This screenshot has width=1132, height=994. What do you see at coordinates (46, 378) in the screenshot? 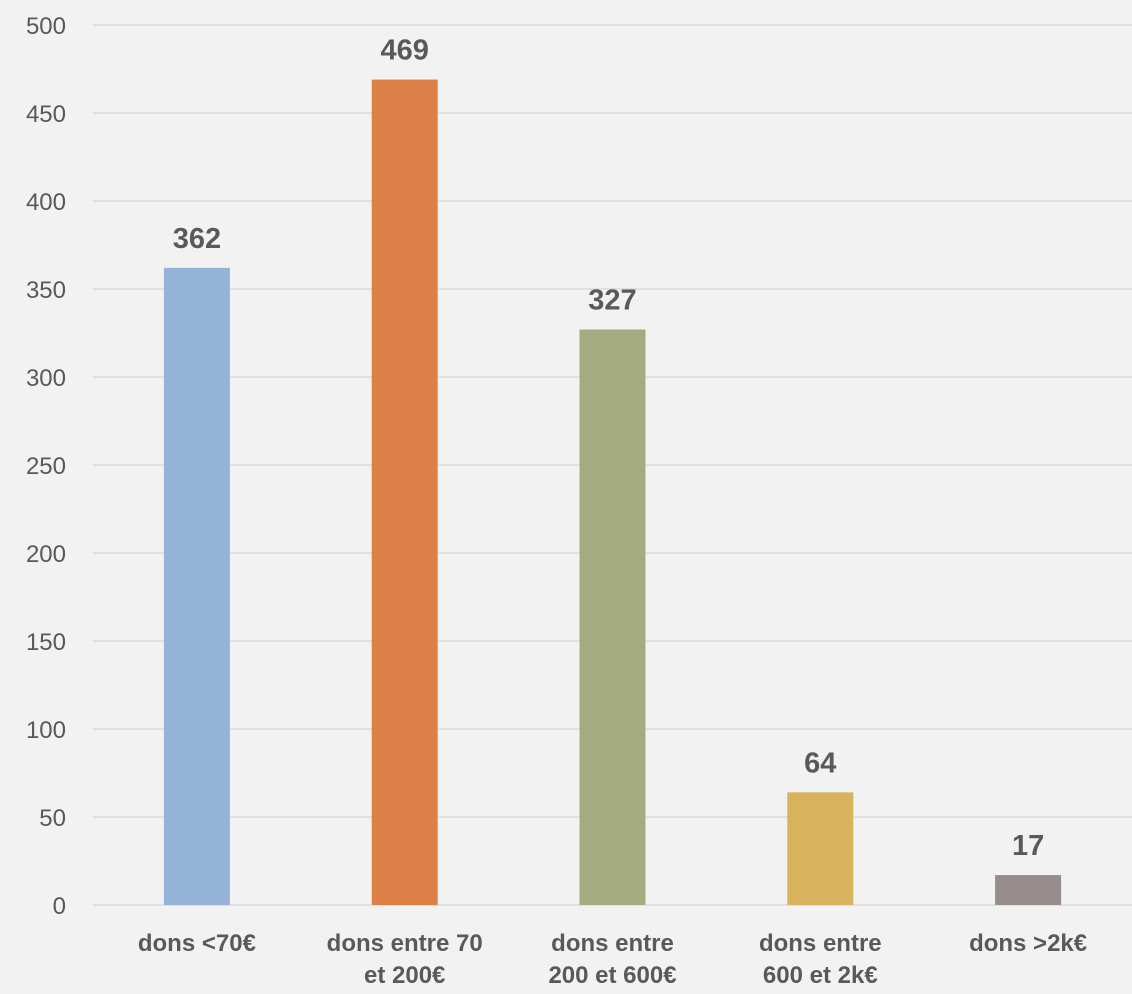
I see `y-tick-label: 300` at bounding box center [46, 378].